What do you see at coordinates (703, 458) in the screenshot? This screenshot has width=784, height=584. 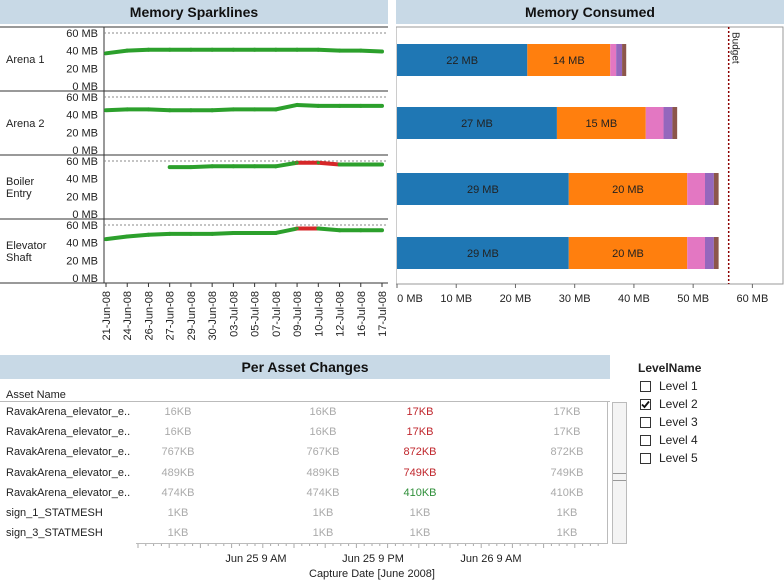 I see `legend-item: Level 5` at bounding box center [703, 458].